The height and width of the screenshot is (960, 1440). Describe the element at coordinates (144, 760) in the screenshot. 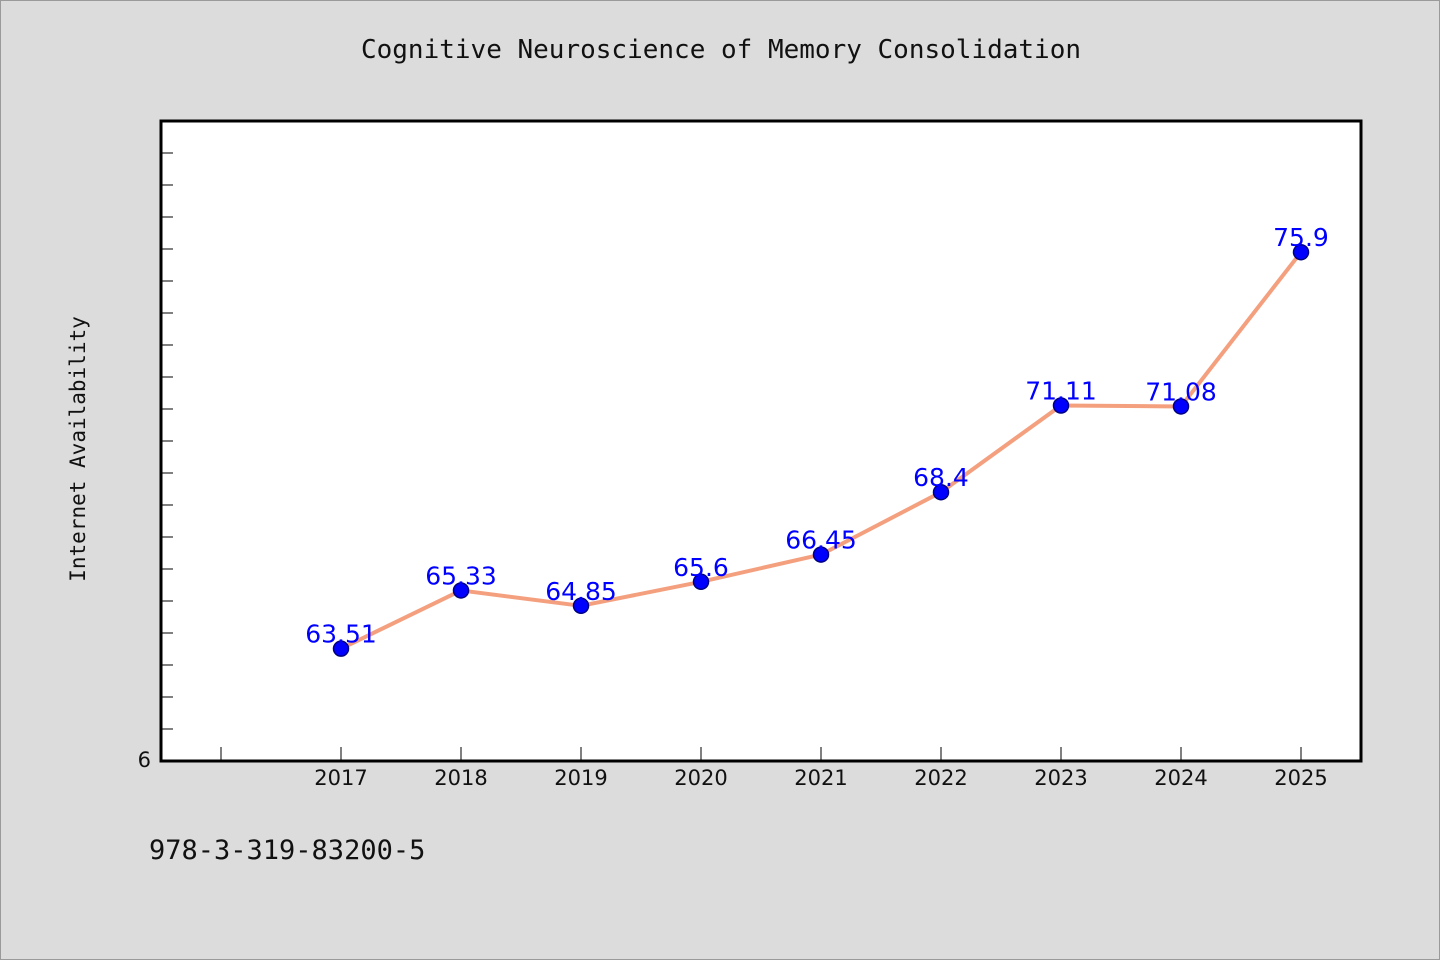

I see `y-tick-label: 6` at that location.